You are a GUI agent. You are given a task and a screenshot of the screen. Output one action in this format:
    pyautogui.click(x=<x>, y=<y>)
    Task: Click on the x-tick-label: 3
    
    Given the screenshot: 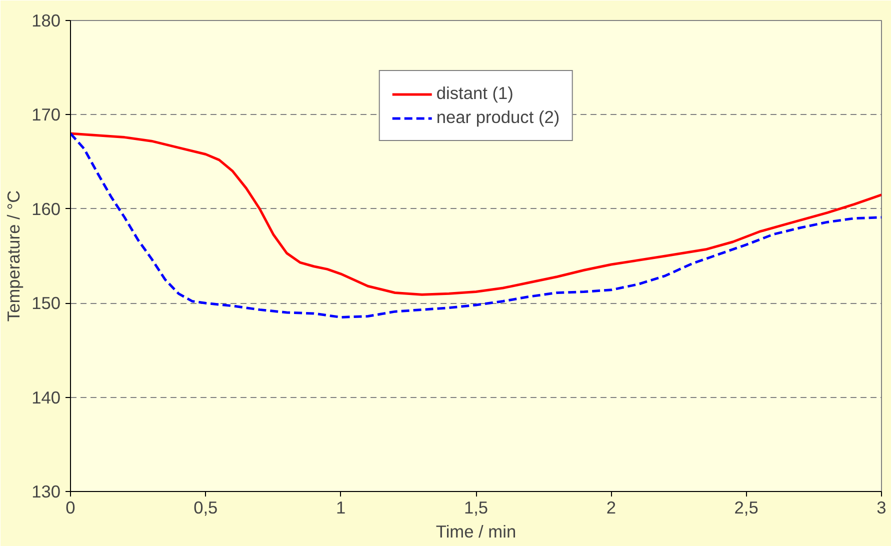 What is the action you would take?
    pyautogui.click(x=881, y=508)
    